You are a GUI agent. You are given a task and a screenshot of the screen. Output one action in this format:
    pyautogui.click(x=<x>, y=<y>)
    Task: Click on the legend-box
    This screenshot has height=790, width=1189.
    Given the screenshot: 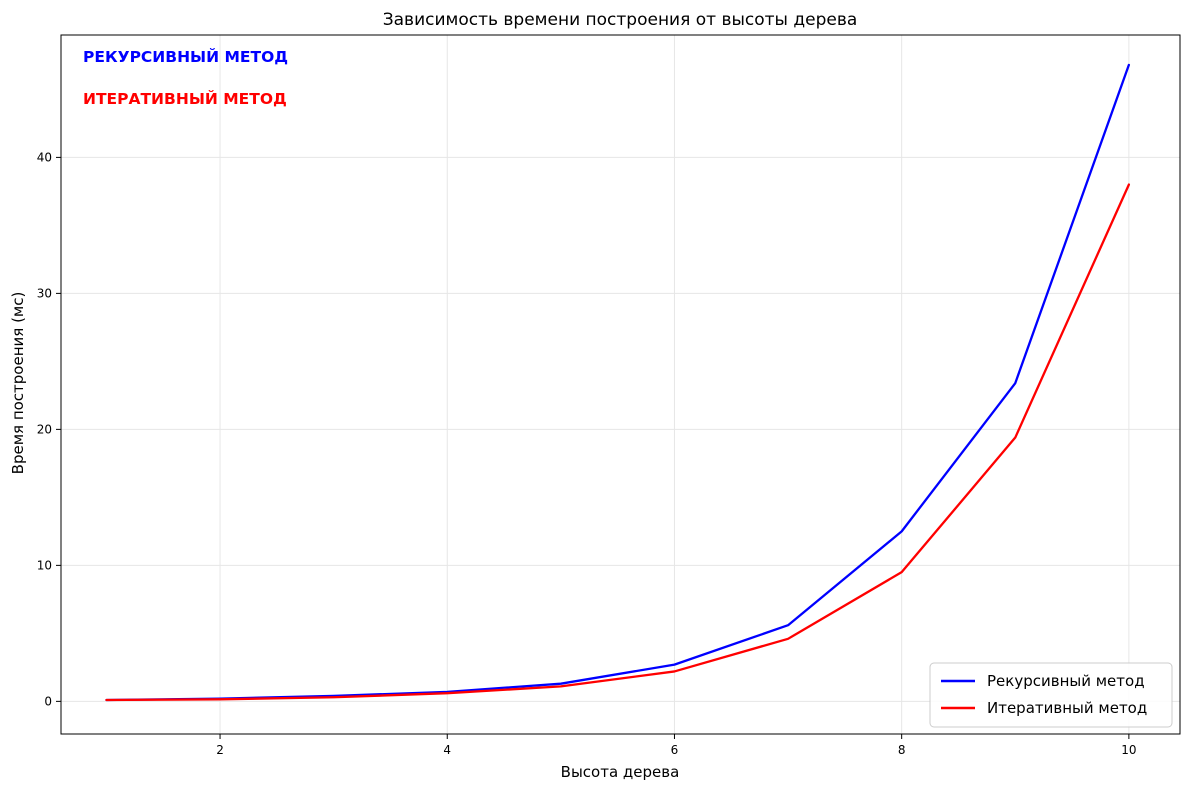 What is the action you would take?
    pyautogui.click(x=1051, y=695)
    